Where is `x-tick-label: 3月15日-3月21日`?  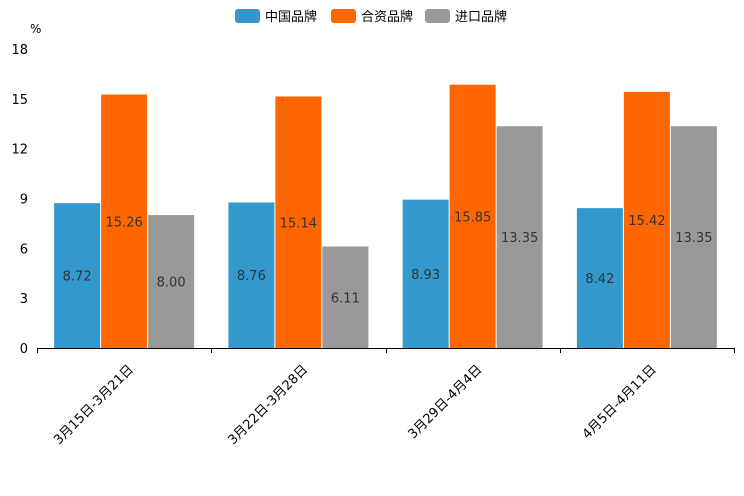
x-tick-label: 3月15日-3月21日 is located at coordinates (94, 405).